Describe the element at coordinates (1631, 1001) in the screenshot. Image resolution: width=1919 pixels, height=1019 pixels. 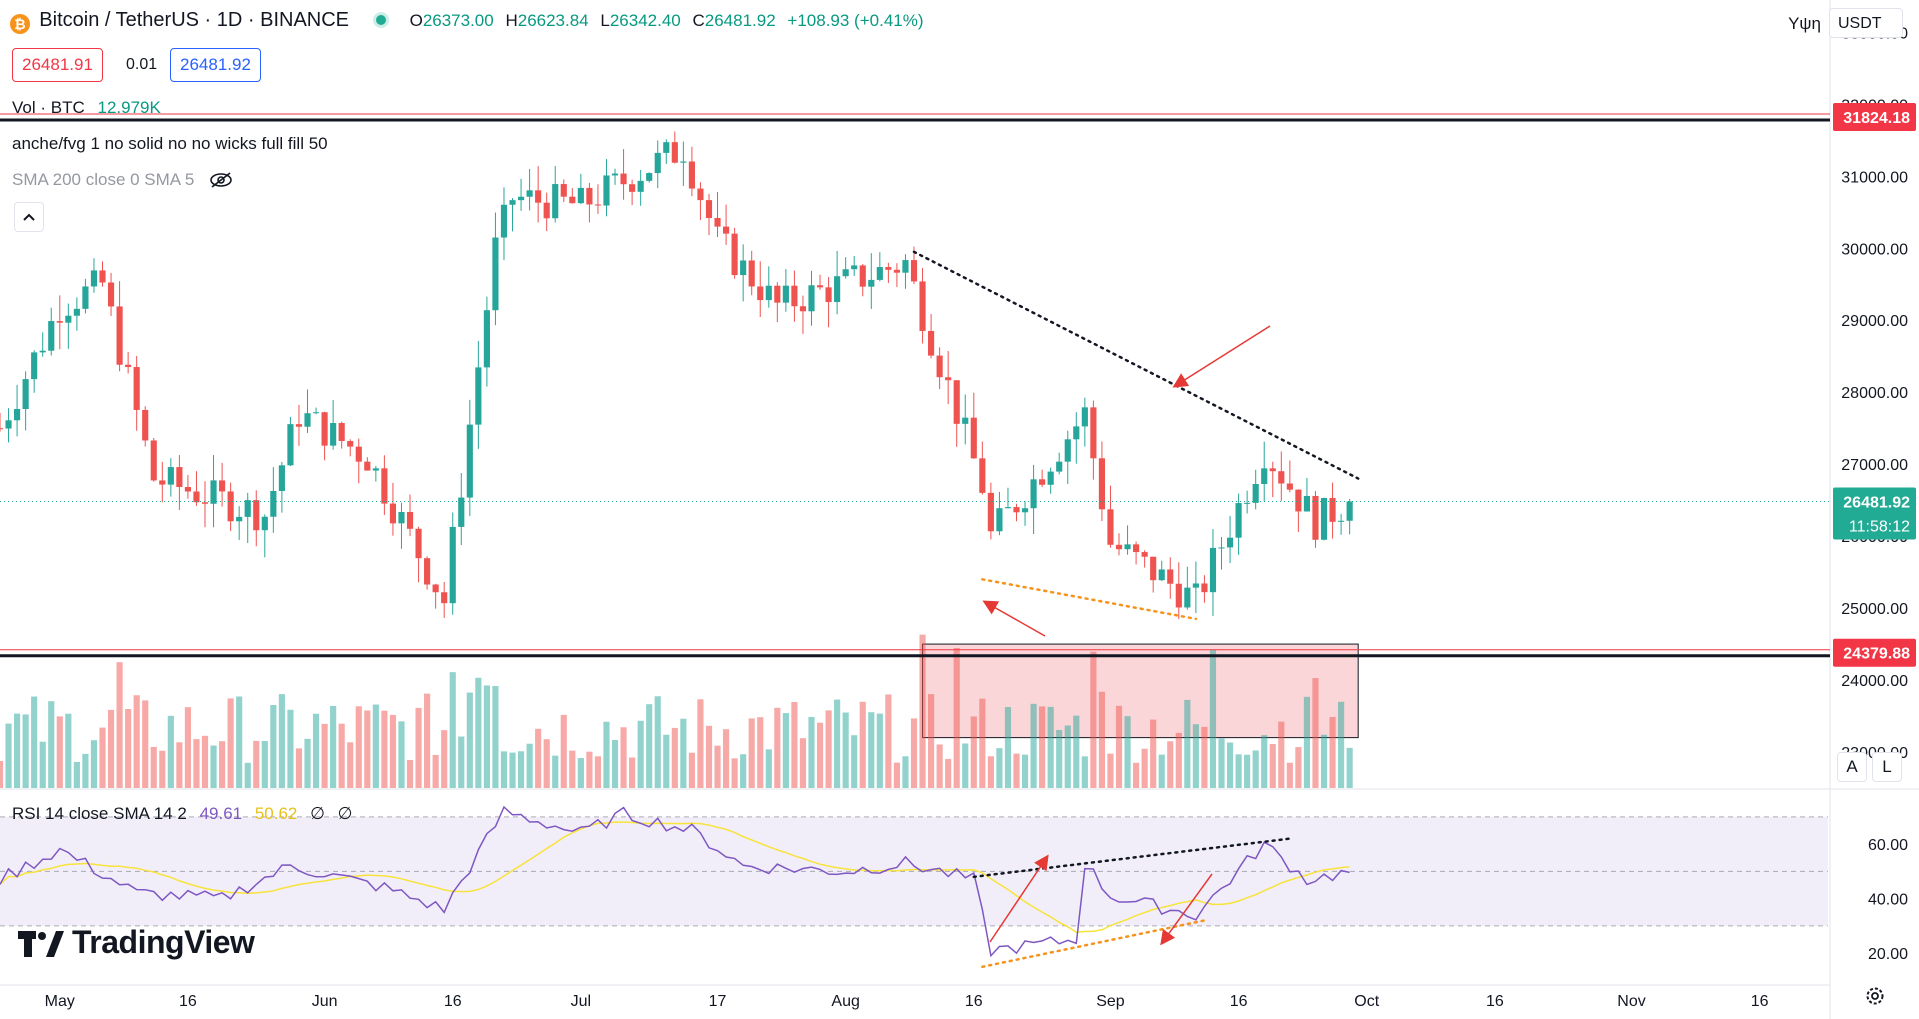
I see `time-axis-label: Nov` at that location.